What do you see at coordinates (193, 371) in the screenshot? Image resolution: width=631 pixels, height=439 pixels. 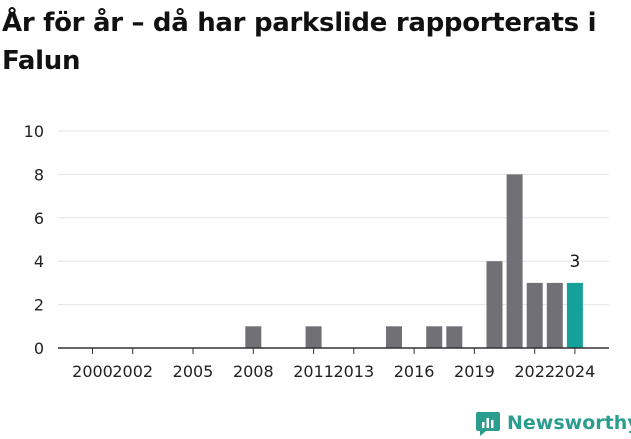 I see `x-tick-label: 2005` at bounding box center [193, 371].